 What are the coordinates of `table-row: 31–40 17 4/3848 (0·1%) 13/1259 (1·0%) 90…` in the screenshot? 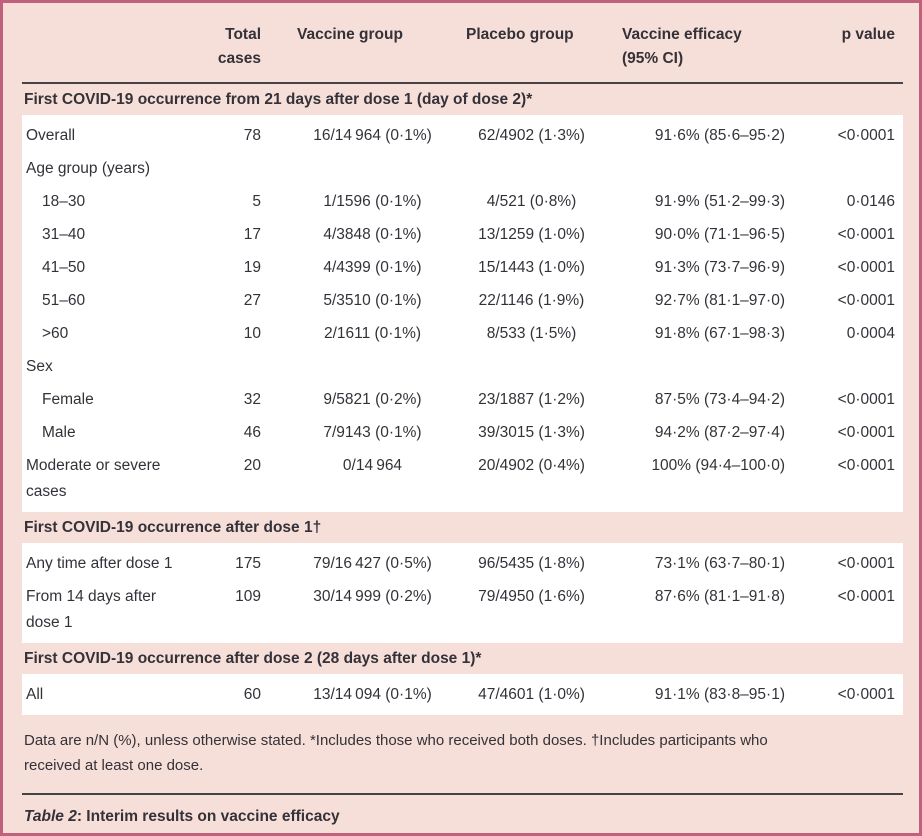 It's located at (462, 234).